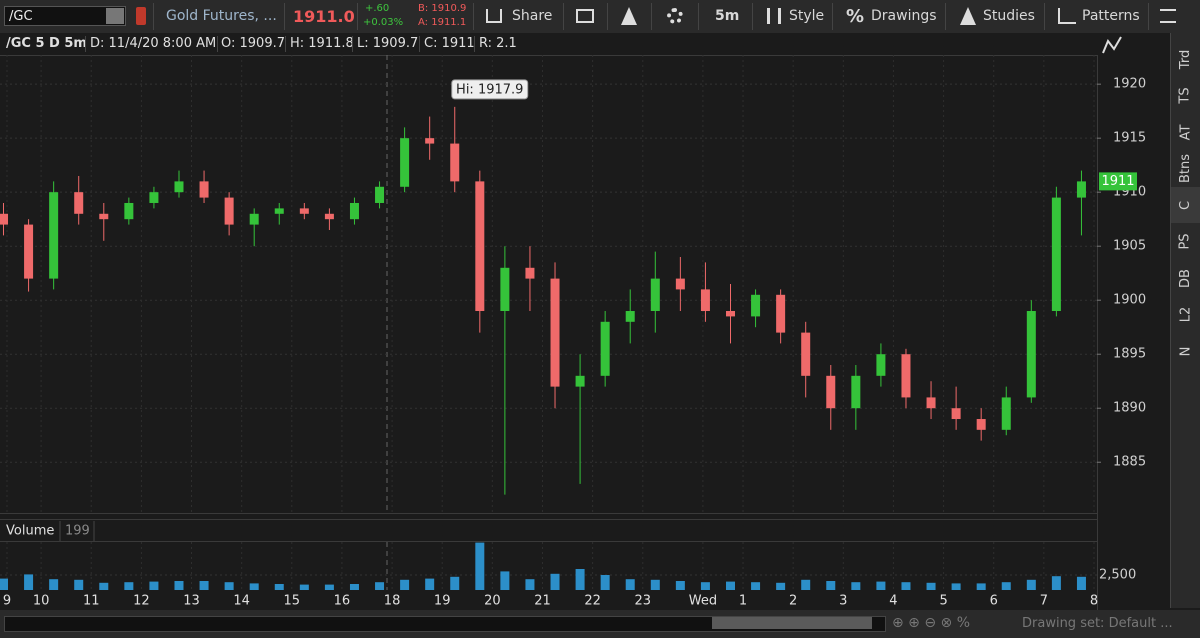 This screenshot has width=1200, height=638. Describe the element at coordinates (7, 601) in the screenshot. I see `x-tick-label: 9` at that location.